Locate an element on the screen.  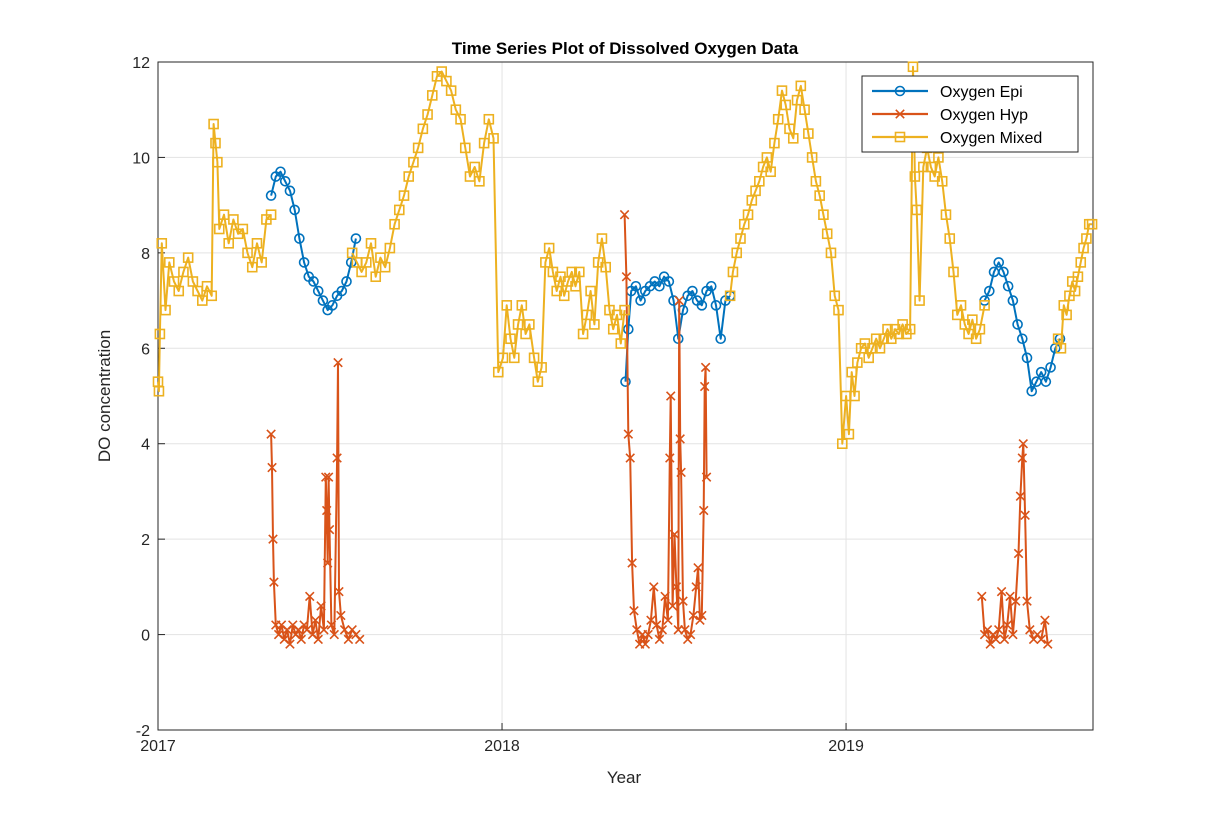
legend-item: Oxygen Hyp is located at coordinates (950, 115).